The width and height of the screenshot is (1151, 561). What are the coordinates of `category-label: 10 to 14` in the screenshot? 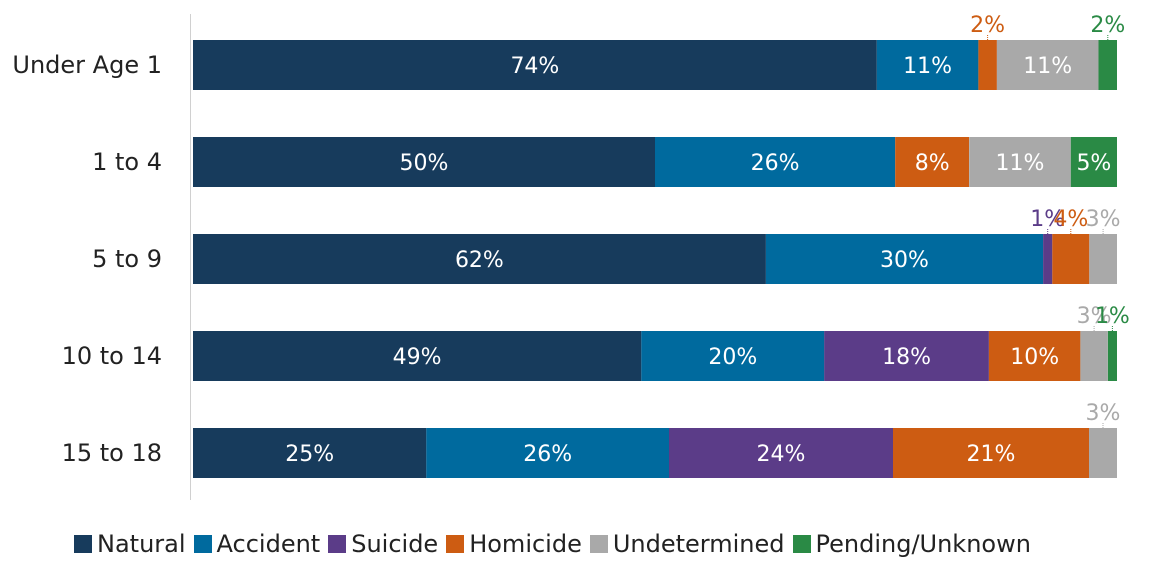 It's located at (112, 356).